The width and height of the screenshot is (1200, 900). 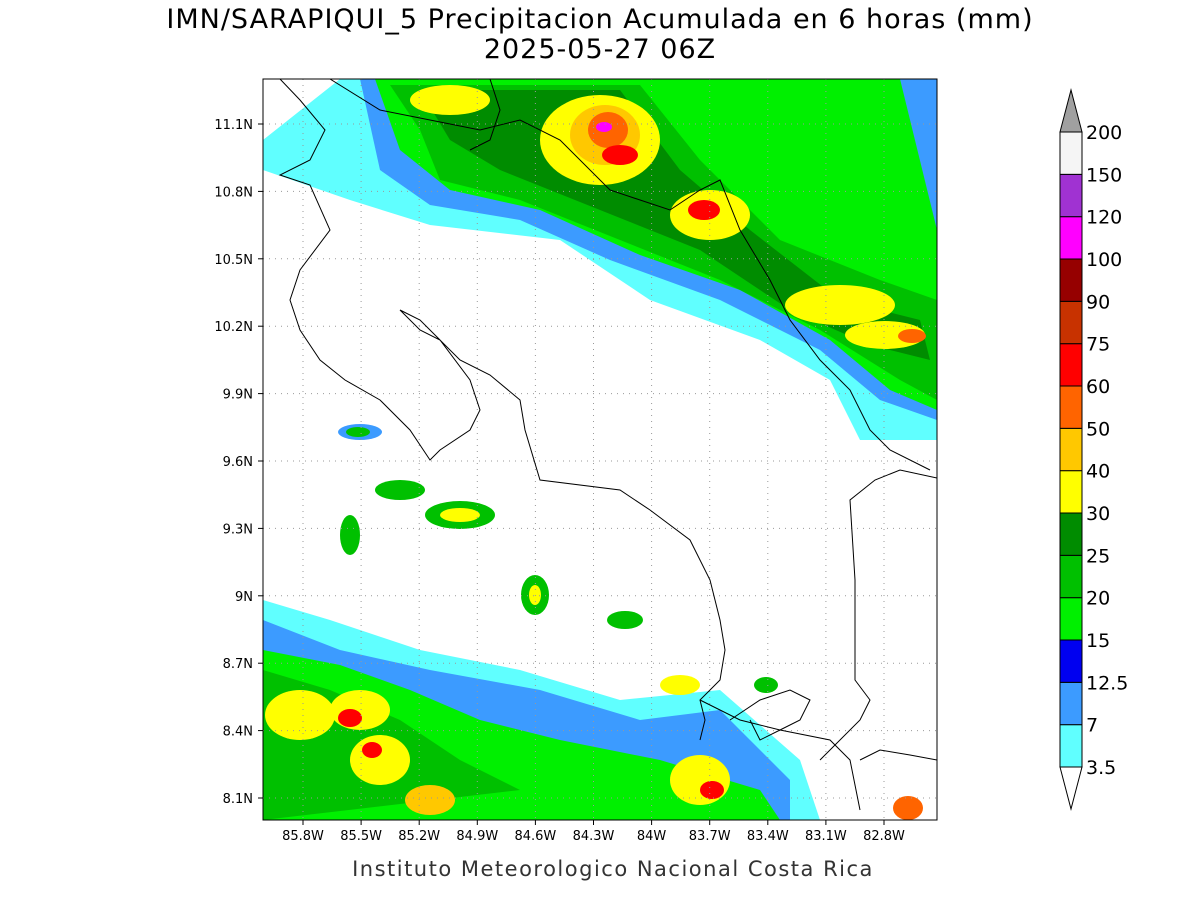 What do you see at coordinates (238, 799) in the screenshot?
I see `lat-label: 8.1N` at bounding box center [238, 799].